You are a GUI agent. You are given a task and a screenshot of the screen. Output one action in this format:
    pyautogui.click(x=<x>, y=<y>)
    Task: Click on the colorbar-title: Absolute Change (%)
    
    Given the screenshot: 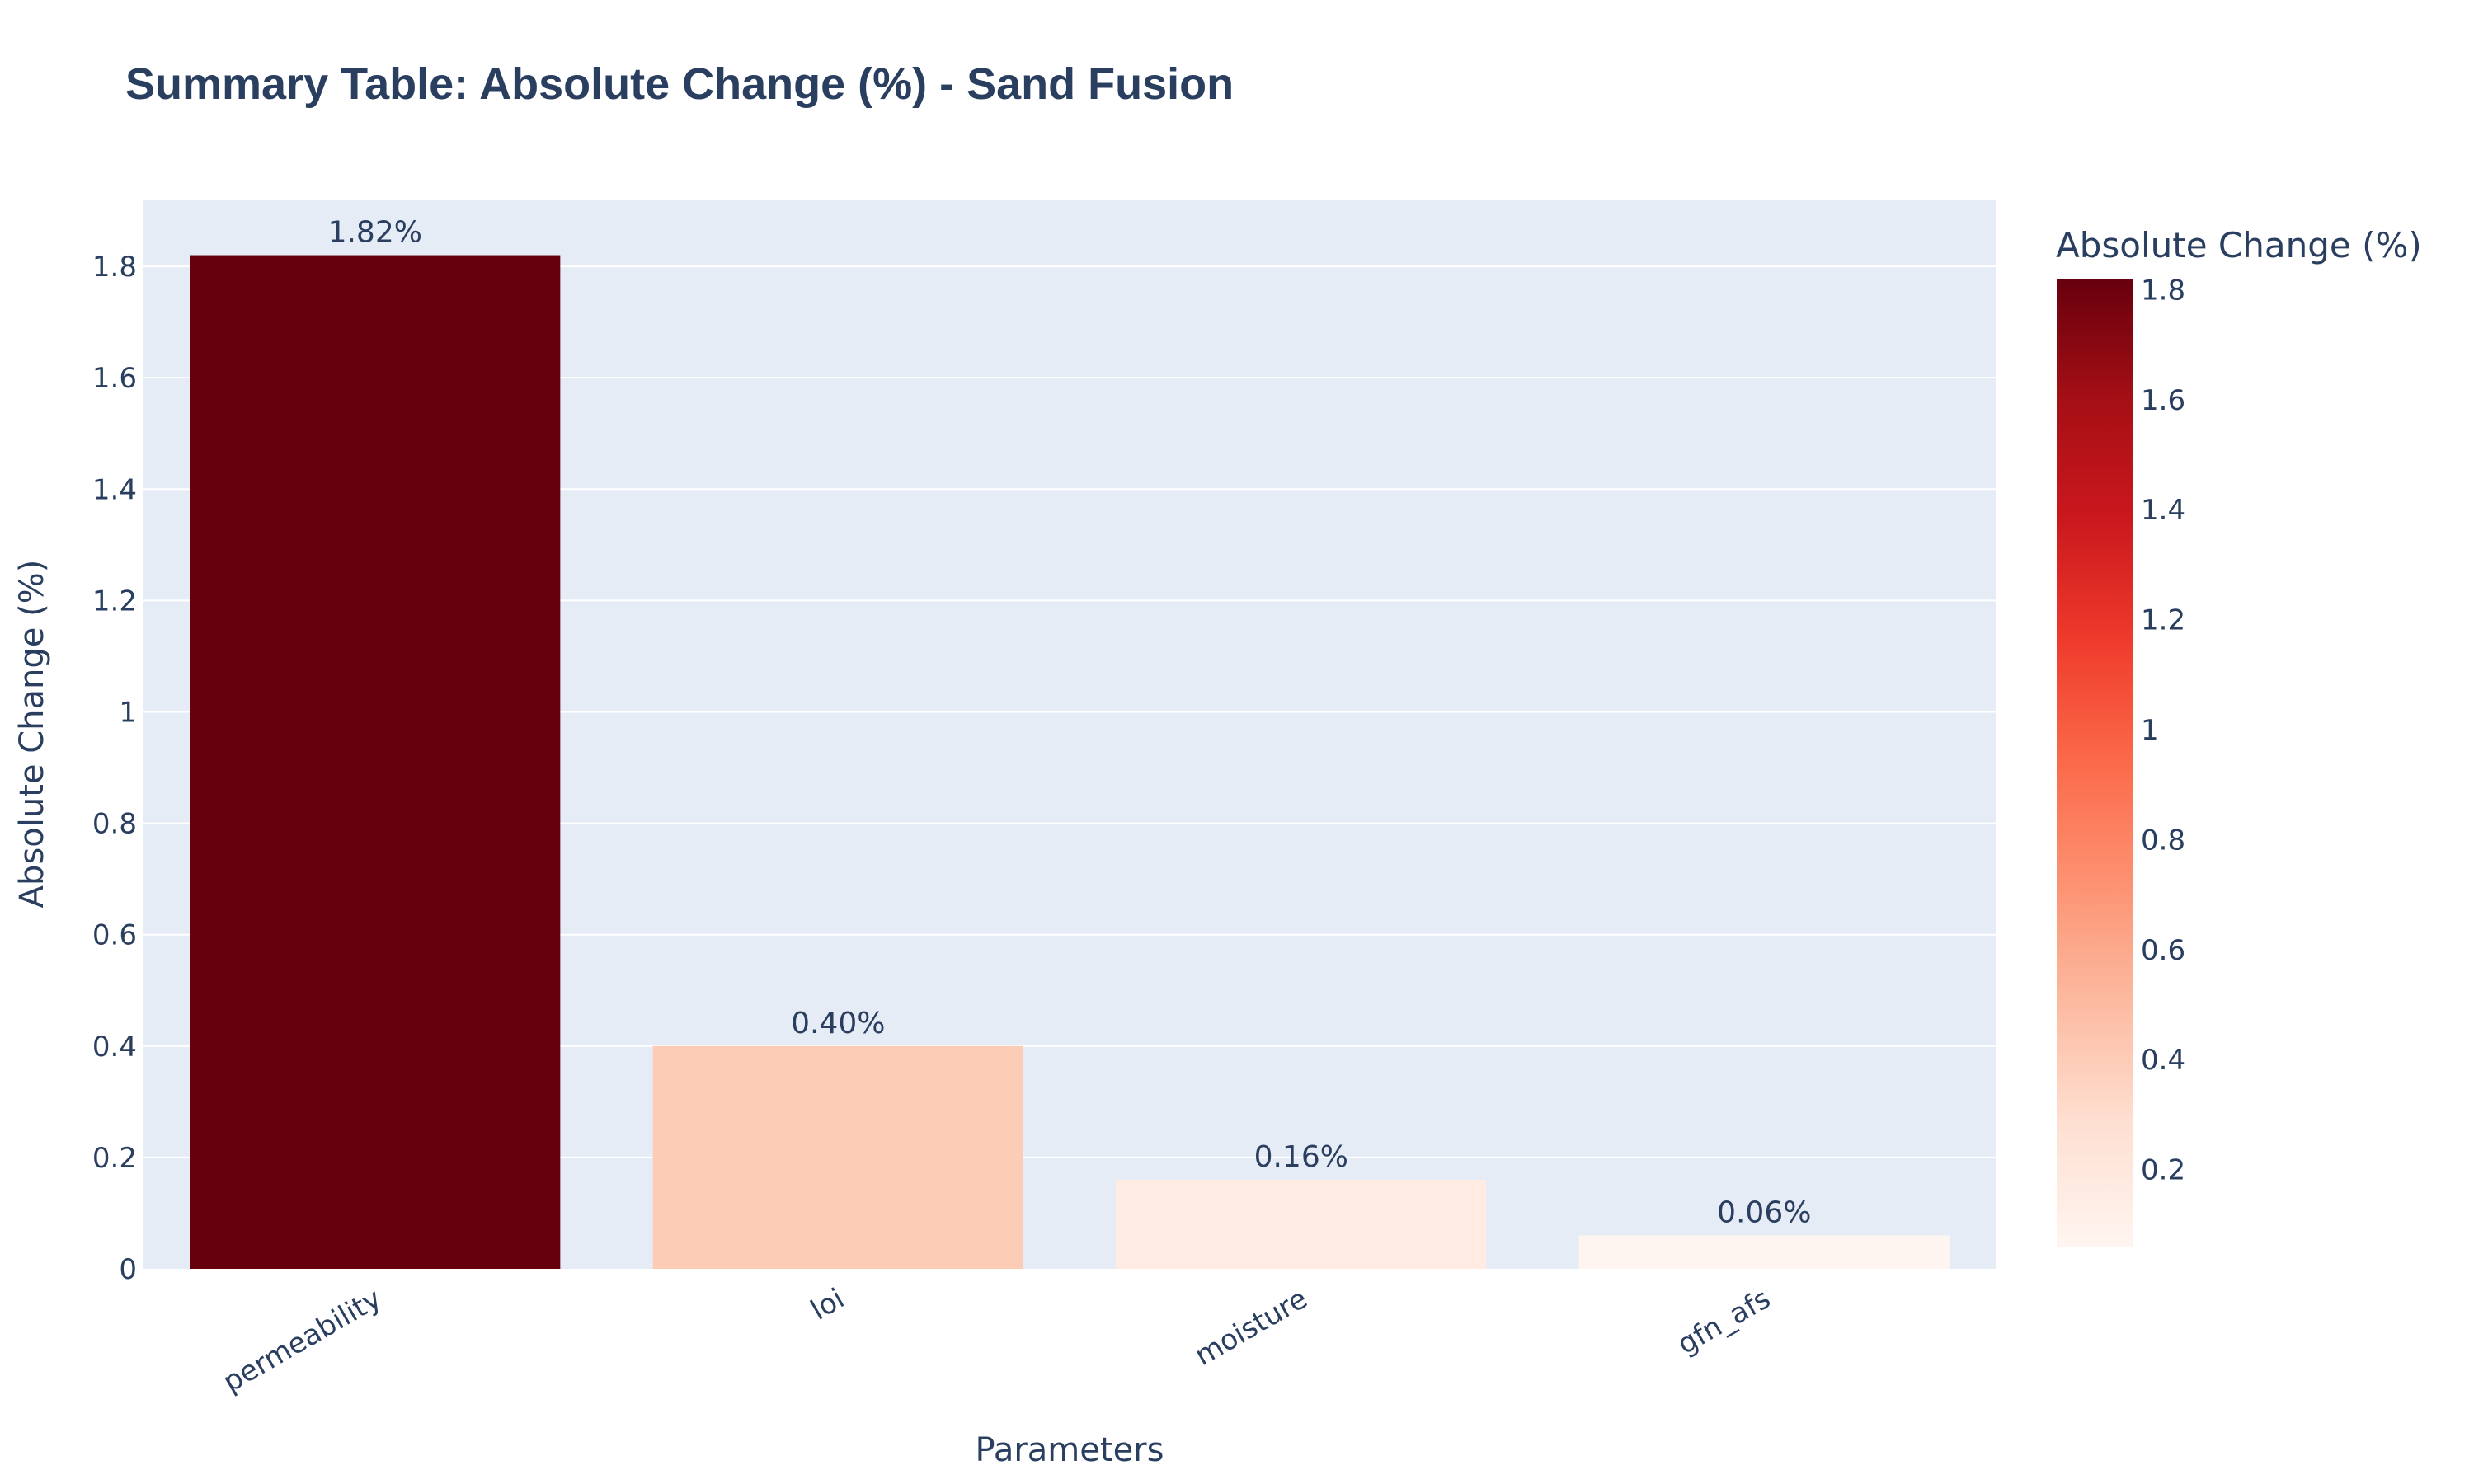 What is the action you would take?
    pyautogui.click(x=2239, y=245)
    